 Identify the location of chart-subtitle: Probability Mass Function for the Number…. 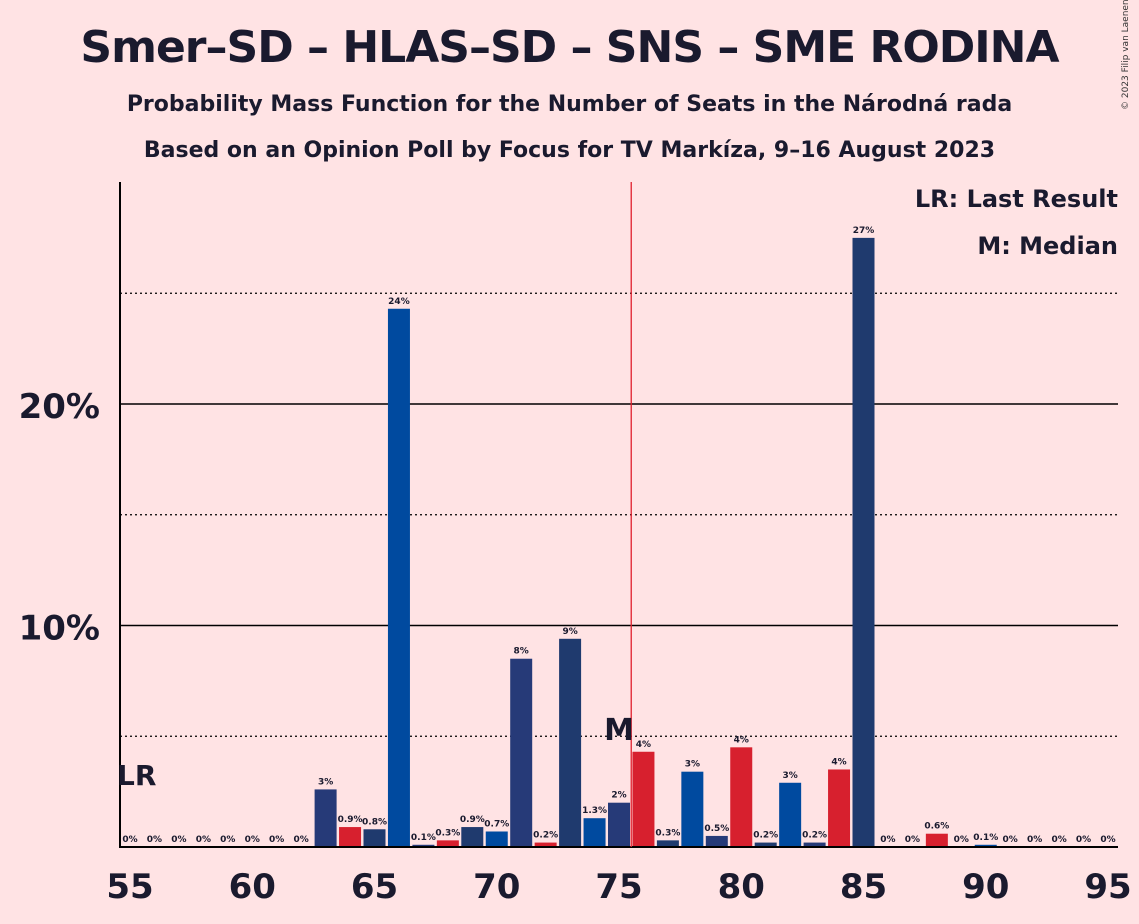
(569, 104).